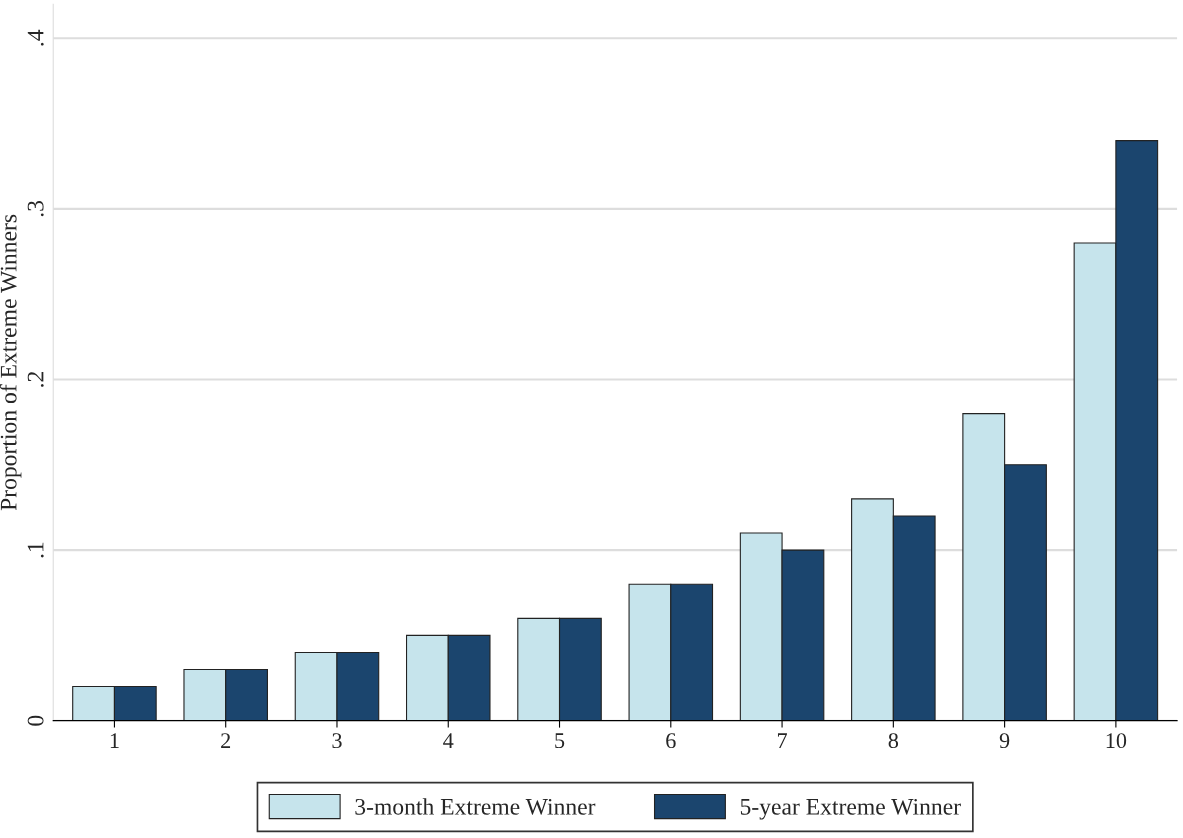 The width and height of the screenshot is (1183, 838). What do you see at coordinates (35, 208) in the screenshot?
I see `y-tick-label: .3` at bounding box center [35, 208].